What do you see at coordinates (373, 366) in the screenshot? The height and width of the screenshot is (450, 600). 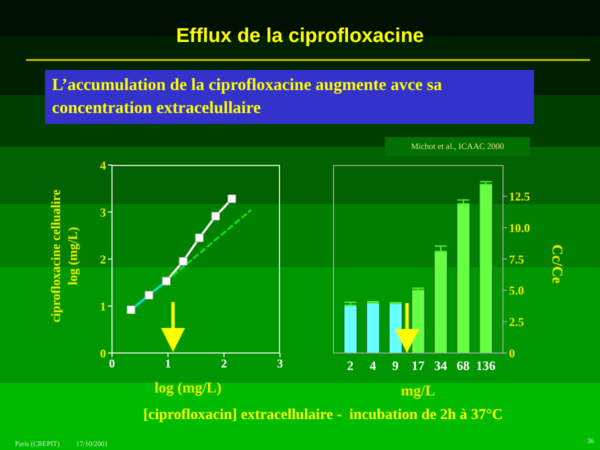 I see `x-tick-label: 4` at bounding box center [373, 366].